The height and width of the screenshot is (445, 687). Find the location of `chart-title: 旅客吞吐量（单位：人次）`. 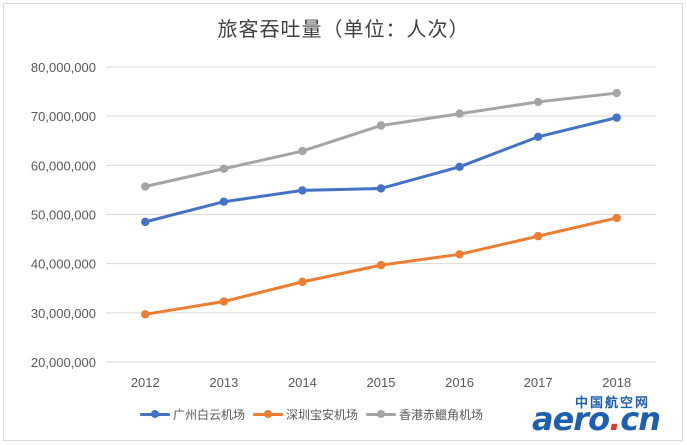

chart-title: 旅客吞吐量（单位：人次） is located at coordinates (343, 29).